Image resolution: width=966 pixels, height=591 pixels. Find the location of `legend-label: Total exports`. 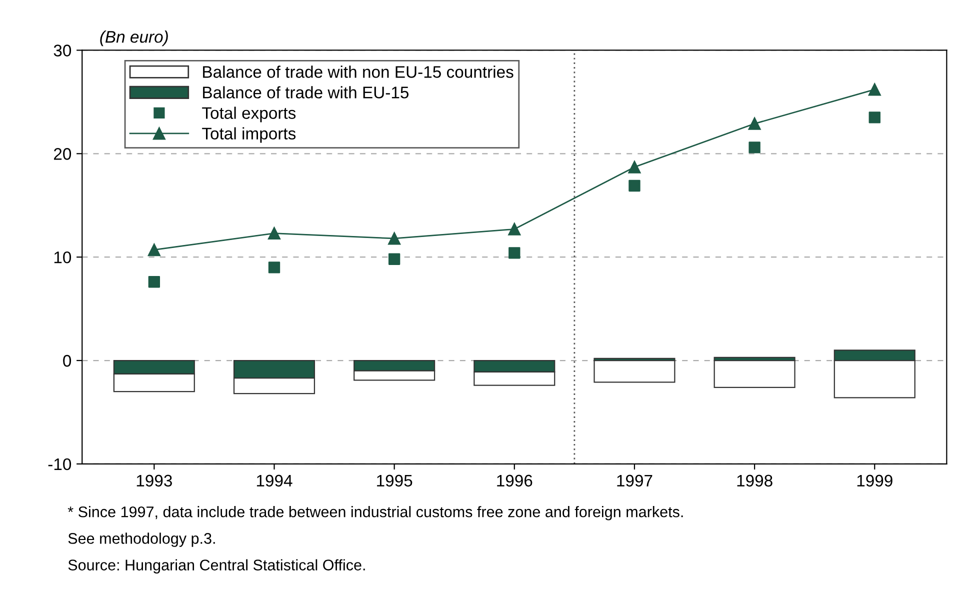

legend-label: Total exports is located at coordinates (249, 114).